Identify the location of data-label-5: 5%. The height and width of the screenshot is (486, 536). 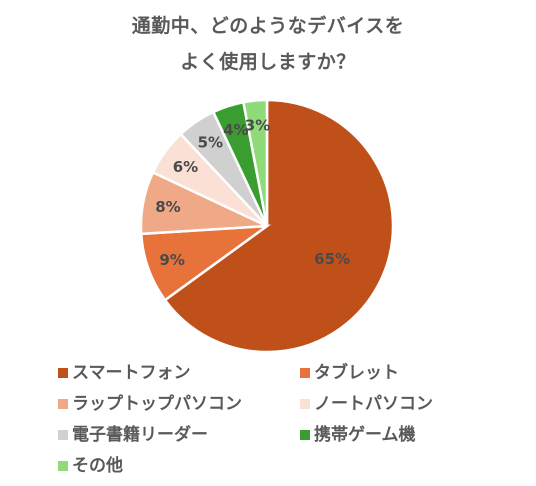
(210, 143).